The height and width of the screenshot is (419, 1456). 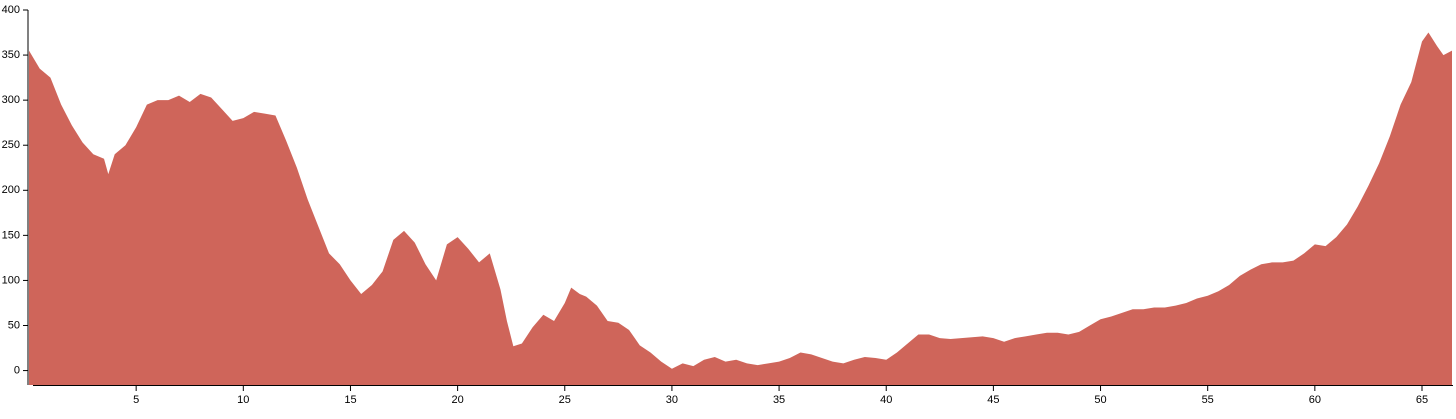 I want to click on x-tick-label: 40, so click(x=886, y=400).